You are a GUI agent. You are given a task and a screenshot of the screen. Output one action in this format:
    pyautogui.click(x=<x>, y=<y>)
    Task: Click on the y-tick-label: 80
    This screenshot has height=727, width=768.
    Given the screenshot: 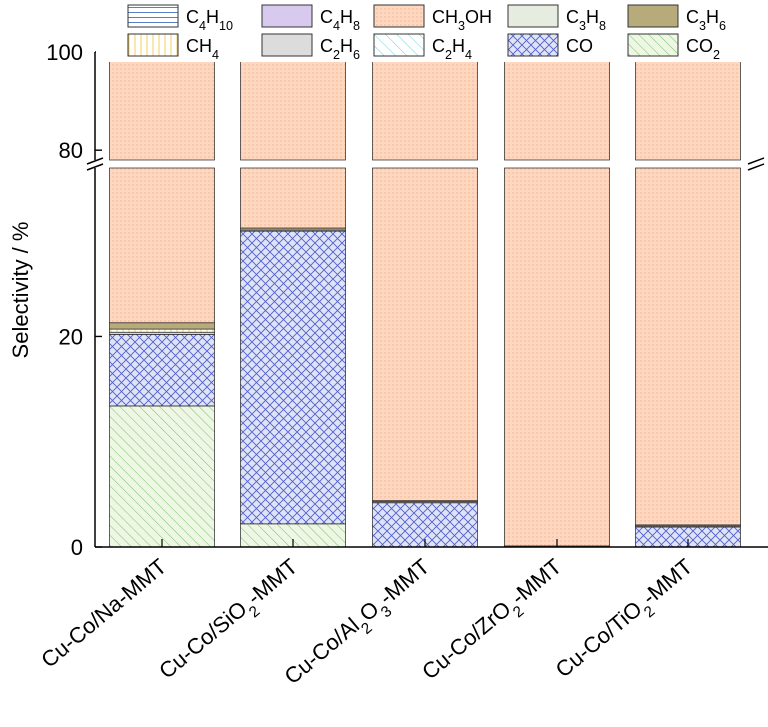 What is the action you would take?
    pyautogui.click(x=71, y=150)
    